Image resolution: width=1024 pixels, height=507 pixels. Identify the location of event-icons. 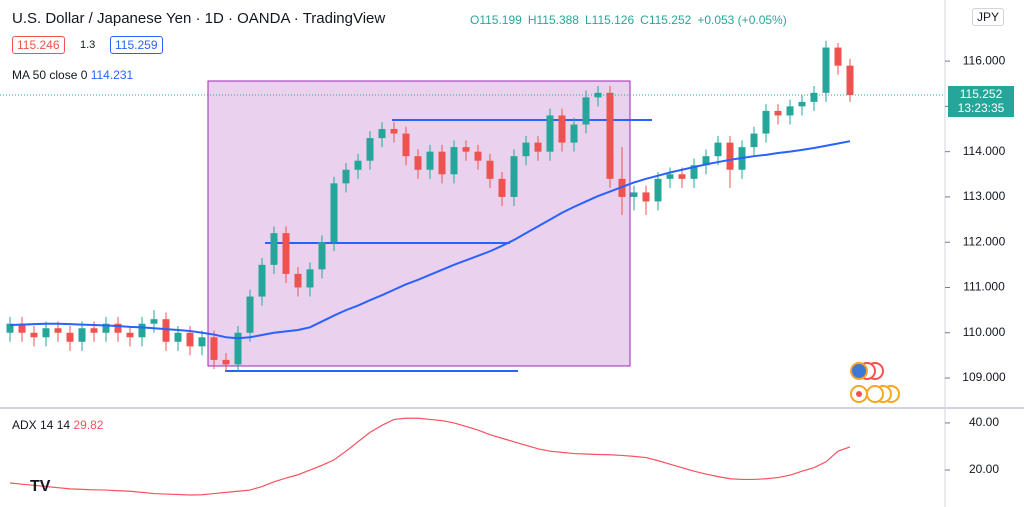
(875, 382).